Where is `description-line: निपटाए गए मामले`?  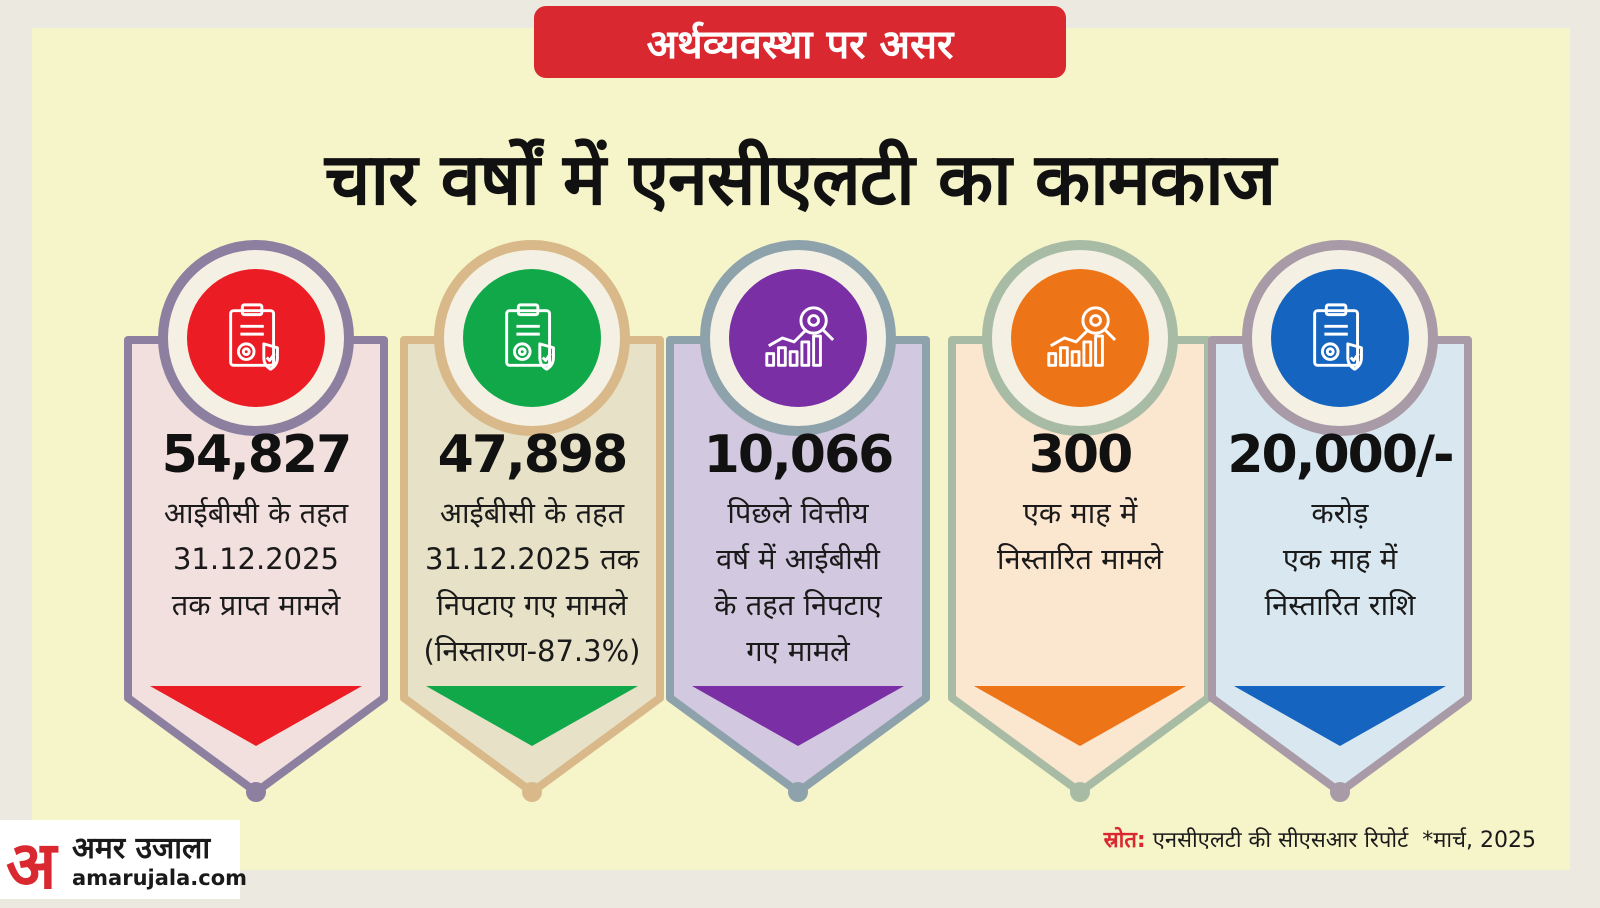
description-line: निपटाए गए मामले is located at coordinates (532, 605).